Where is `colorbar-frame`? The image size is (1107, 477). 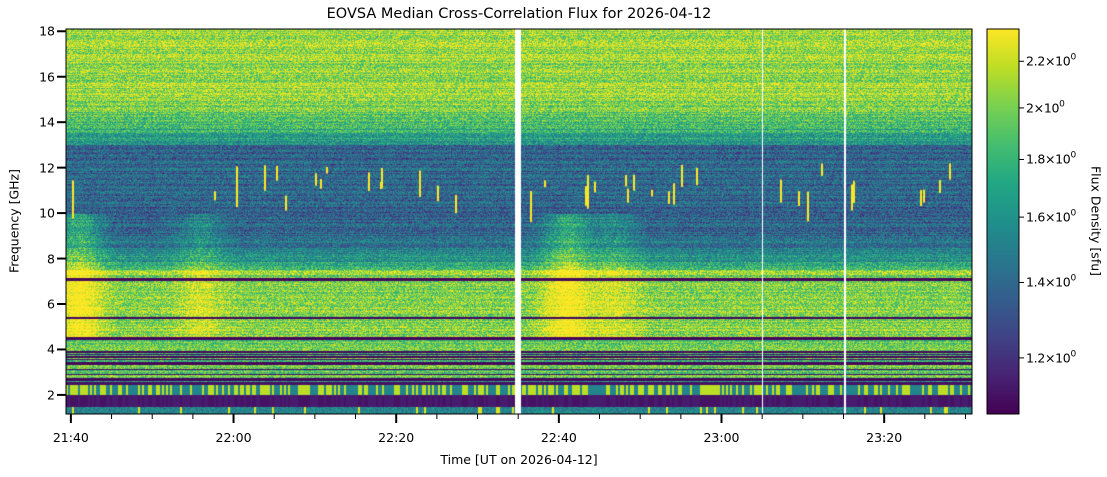 colorbar-frame is located at coordinates (1003, 221).